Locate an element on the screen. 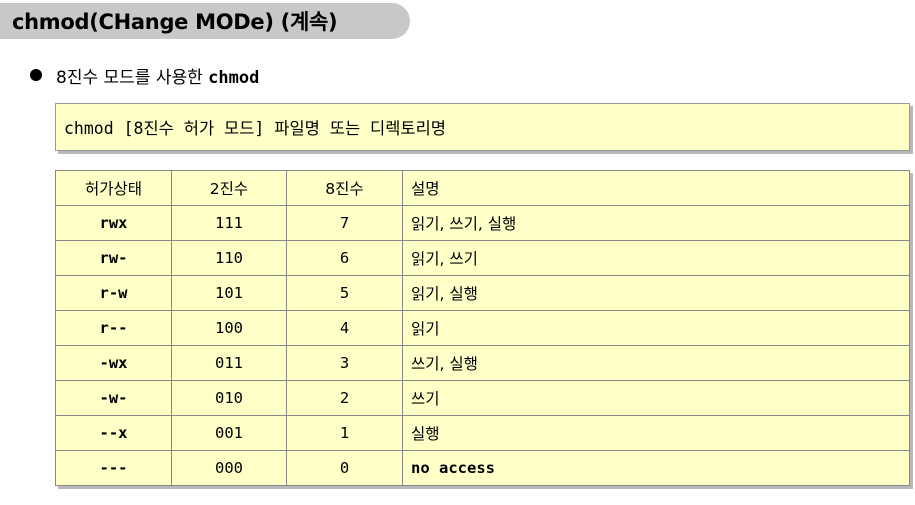  table-row: rw- 110 6 읽기, 쓰기 is located at coordinates (482, 258).